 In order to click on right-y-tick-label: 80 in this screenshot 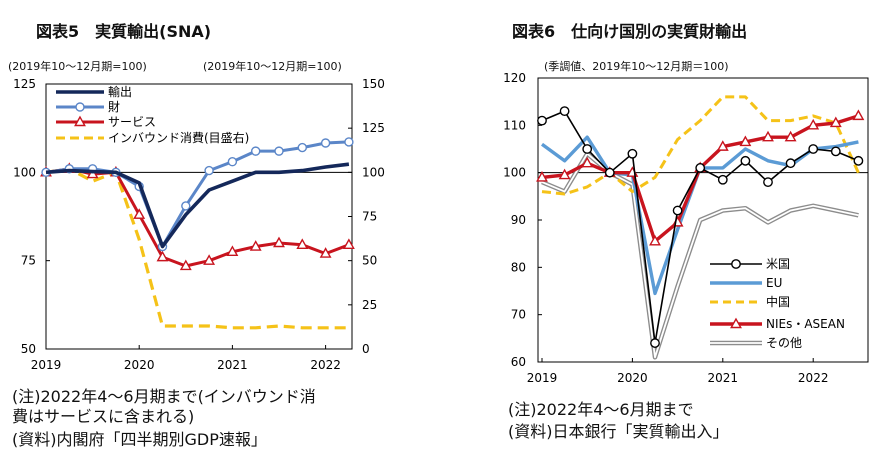, I will do `click(518, 267)`.